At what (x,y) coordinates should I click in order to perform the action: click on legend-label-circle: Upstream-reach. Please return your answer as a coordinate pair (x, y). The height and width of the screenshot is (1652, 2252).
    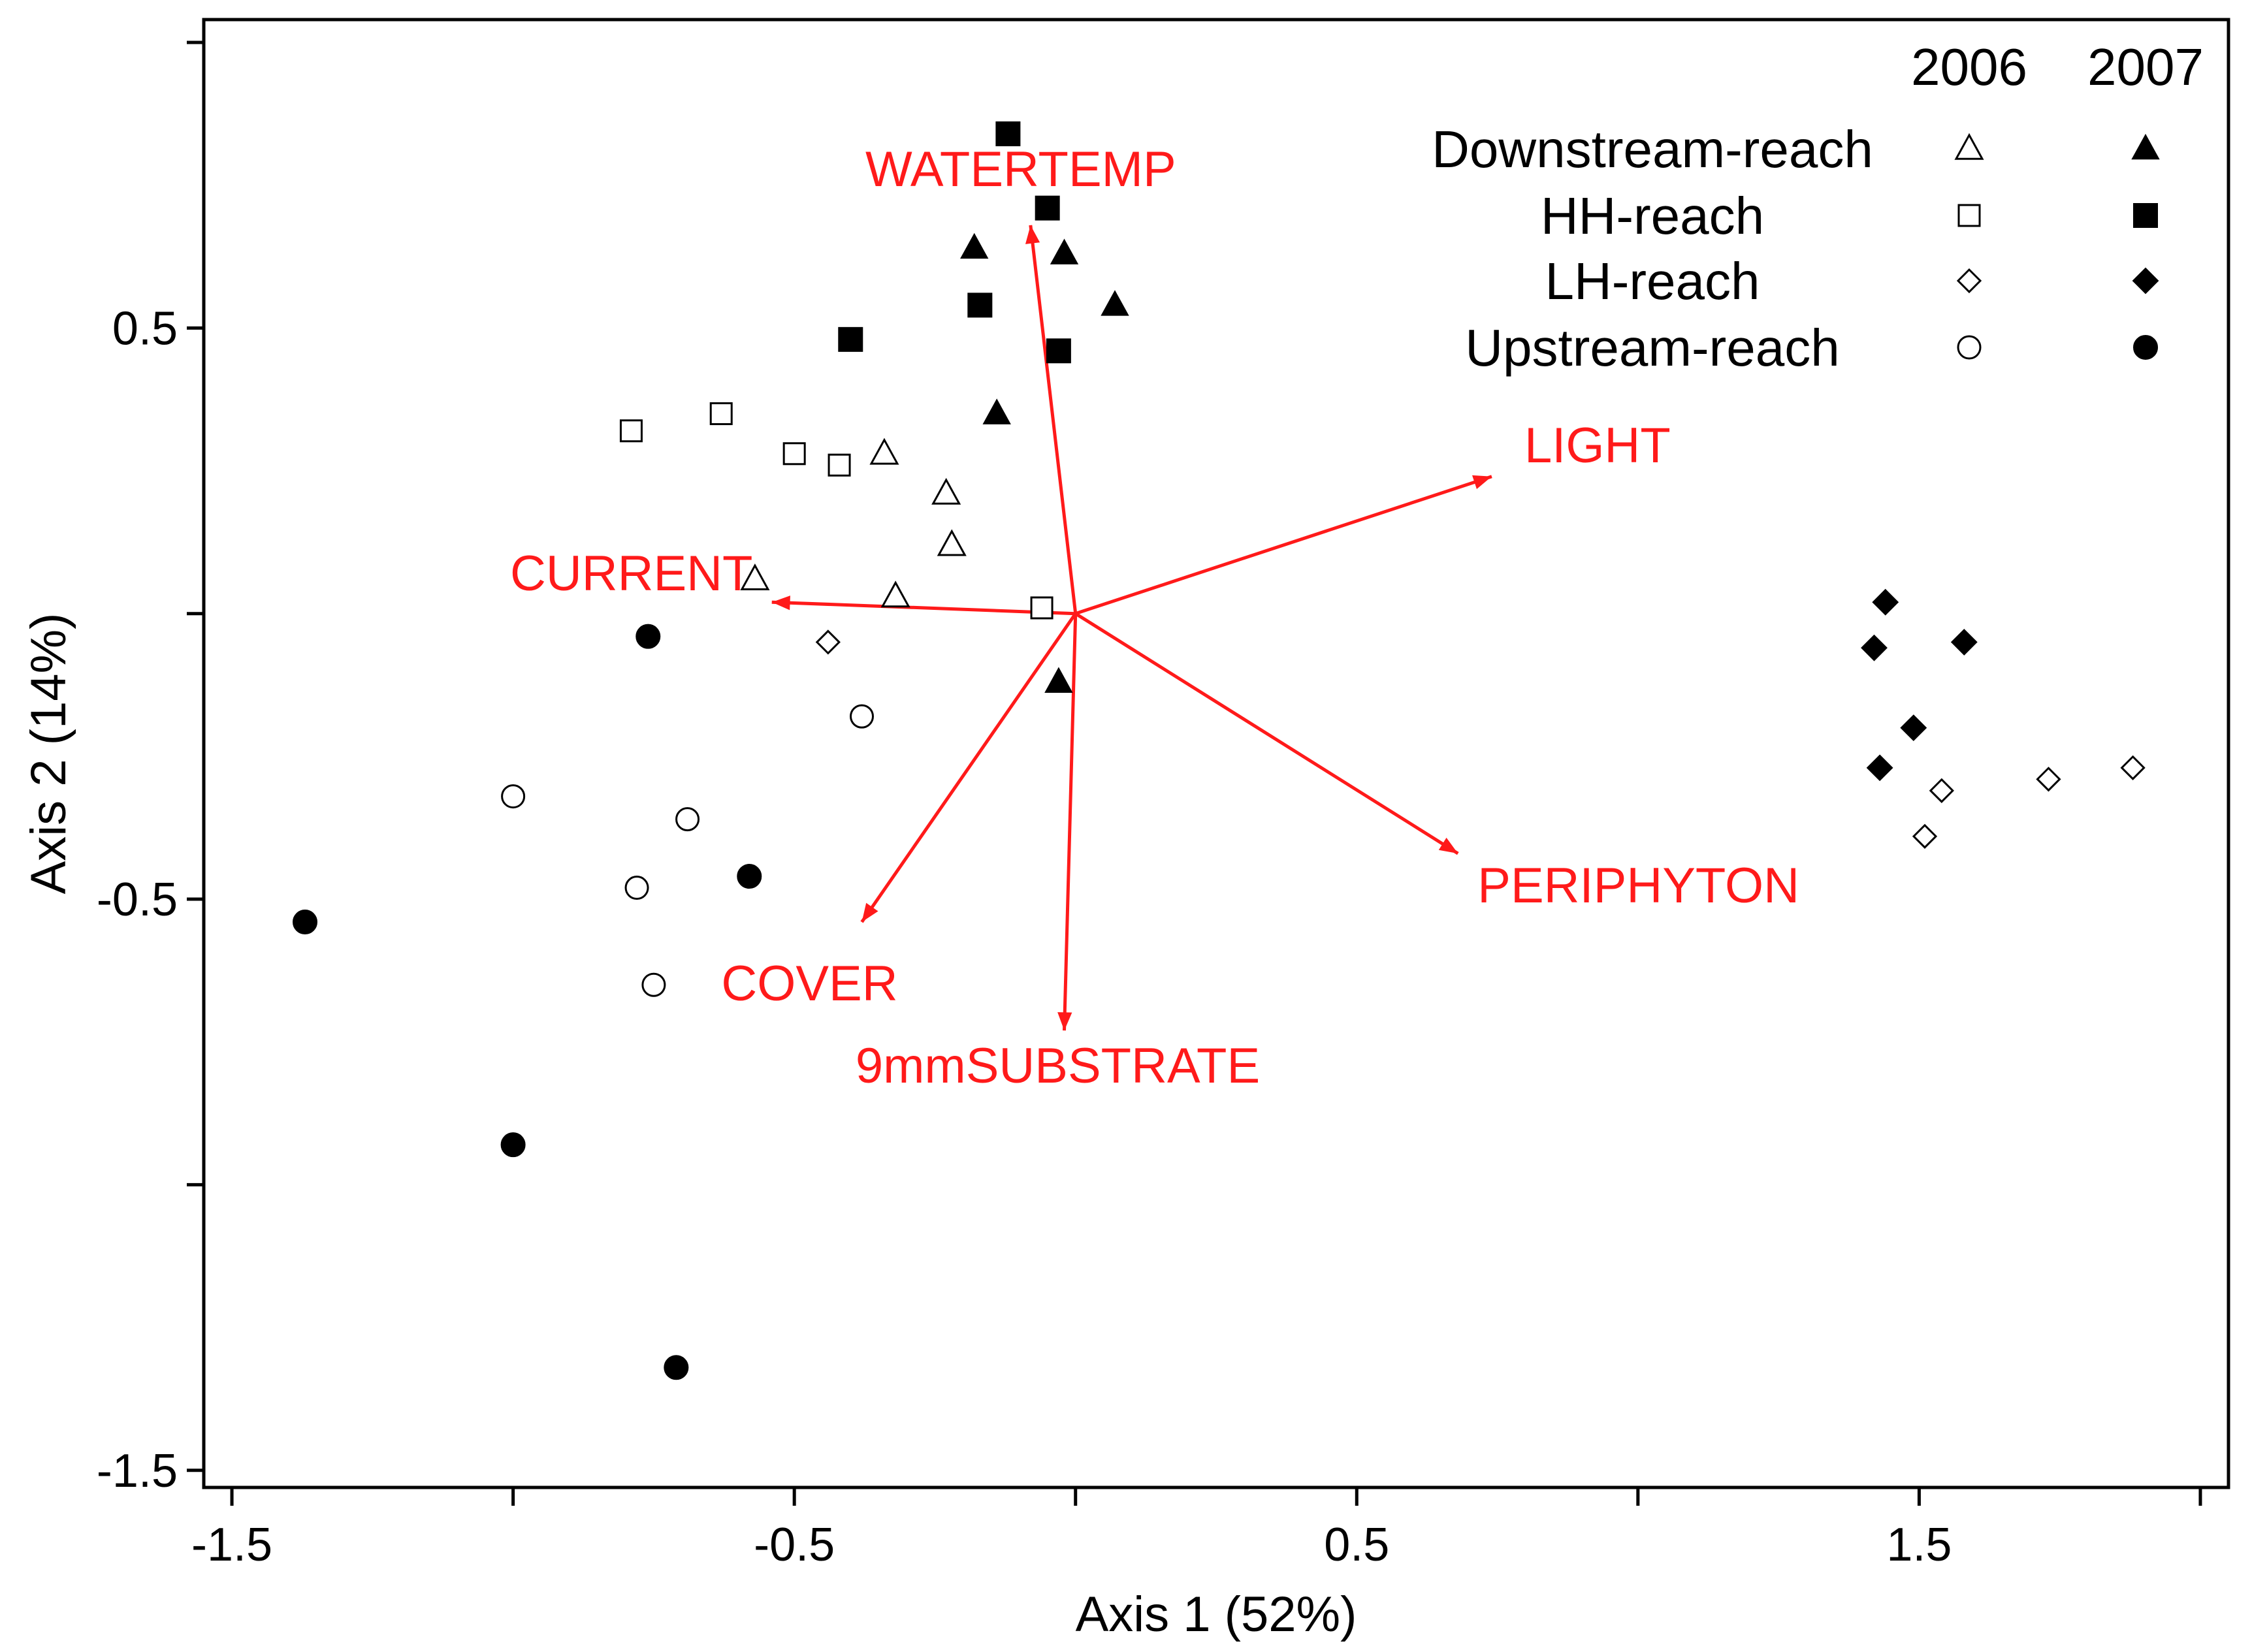
    Looking at the image, I should click on (1652, 348).